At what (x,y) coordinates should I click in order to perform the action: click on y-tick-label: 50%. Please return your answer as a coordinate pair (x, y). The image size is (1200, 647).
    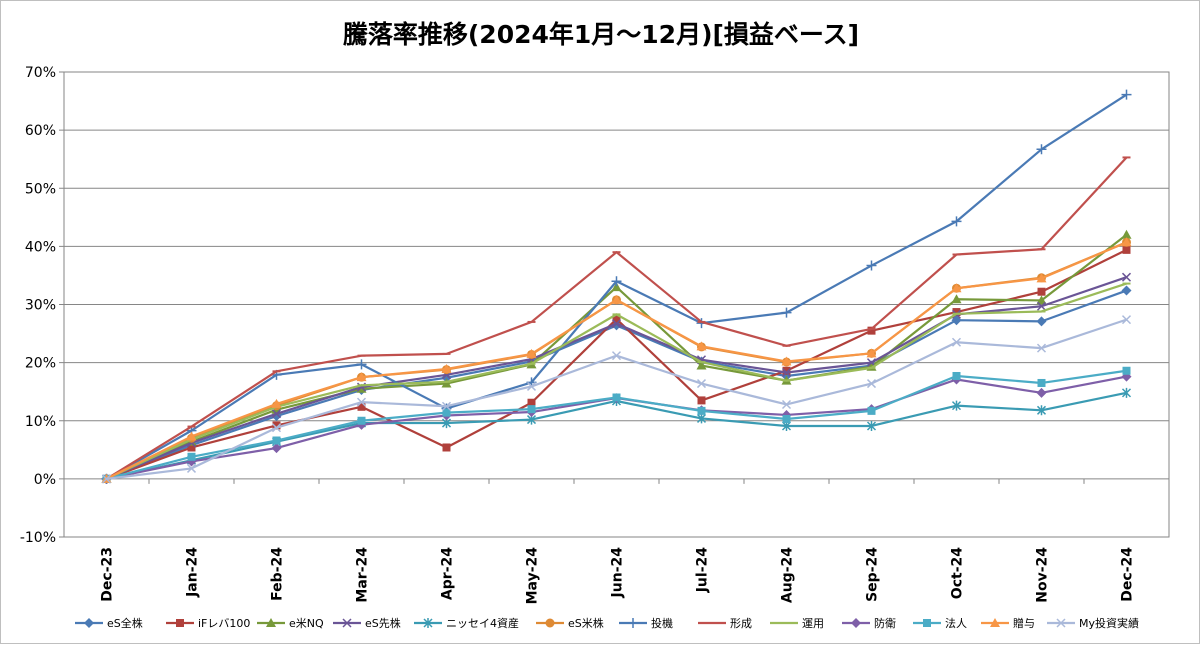
    Looking at the image, I should click on (40, 189).